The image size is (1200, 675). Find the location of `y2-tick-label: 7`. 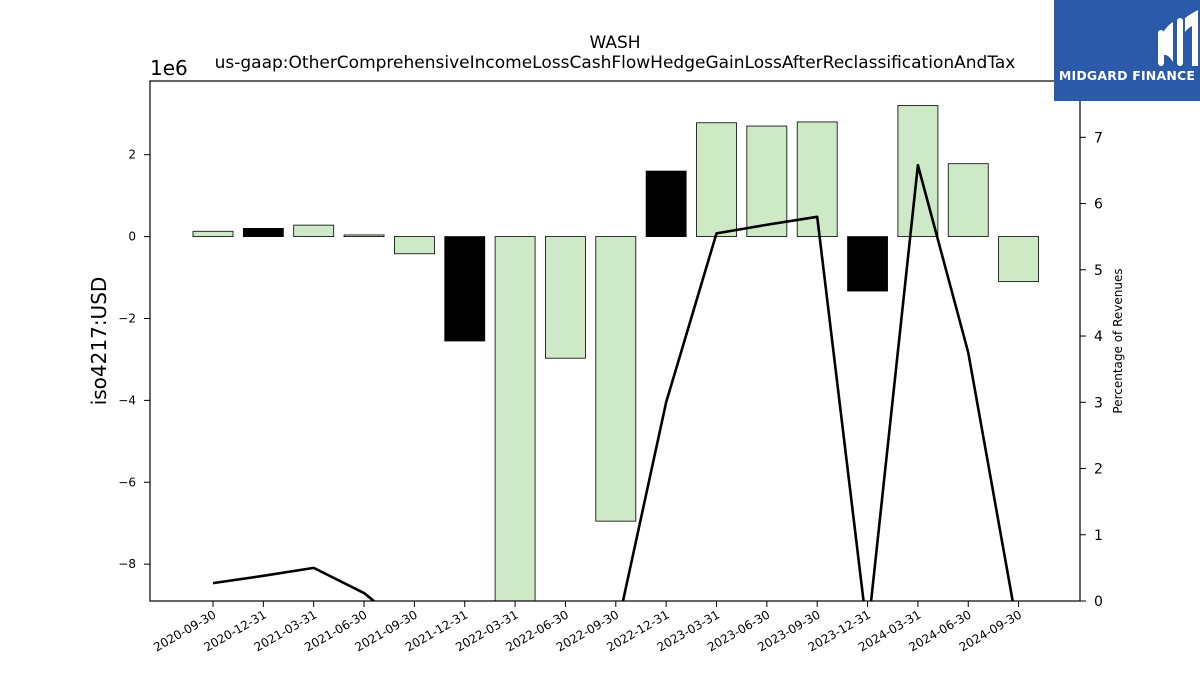

y2-tick-label: 7 is located at coordinates (1098, 138).